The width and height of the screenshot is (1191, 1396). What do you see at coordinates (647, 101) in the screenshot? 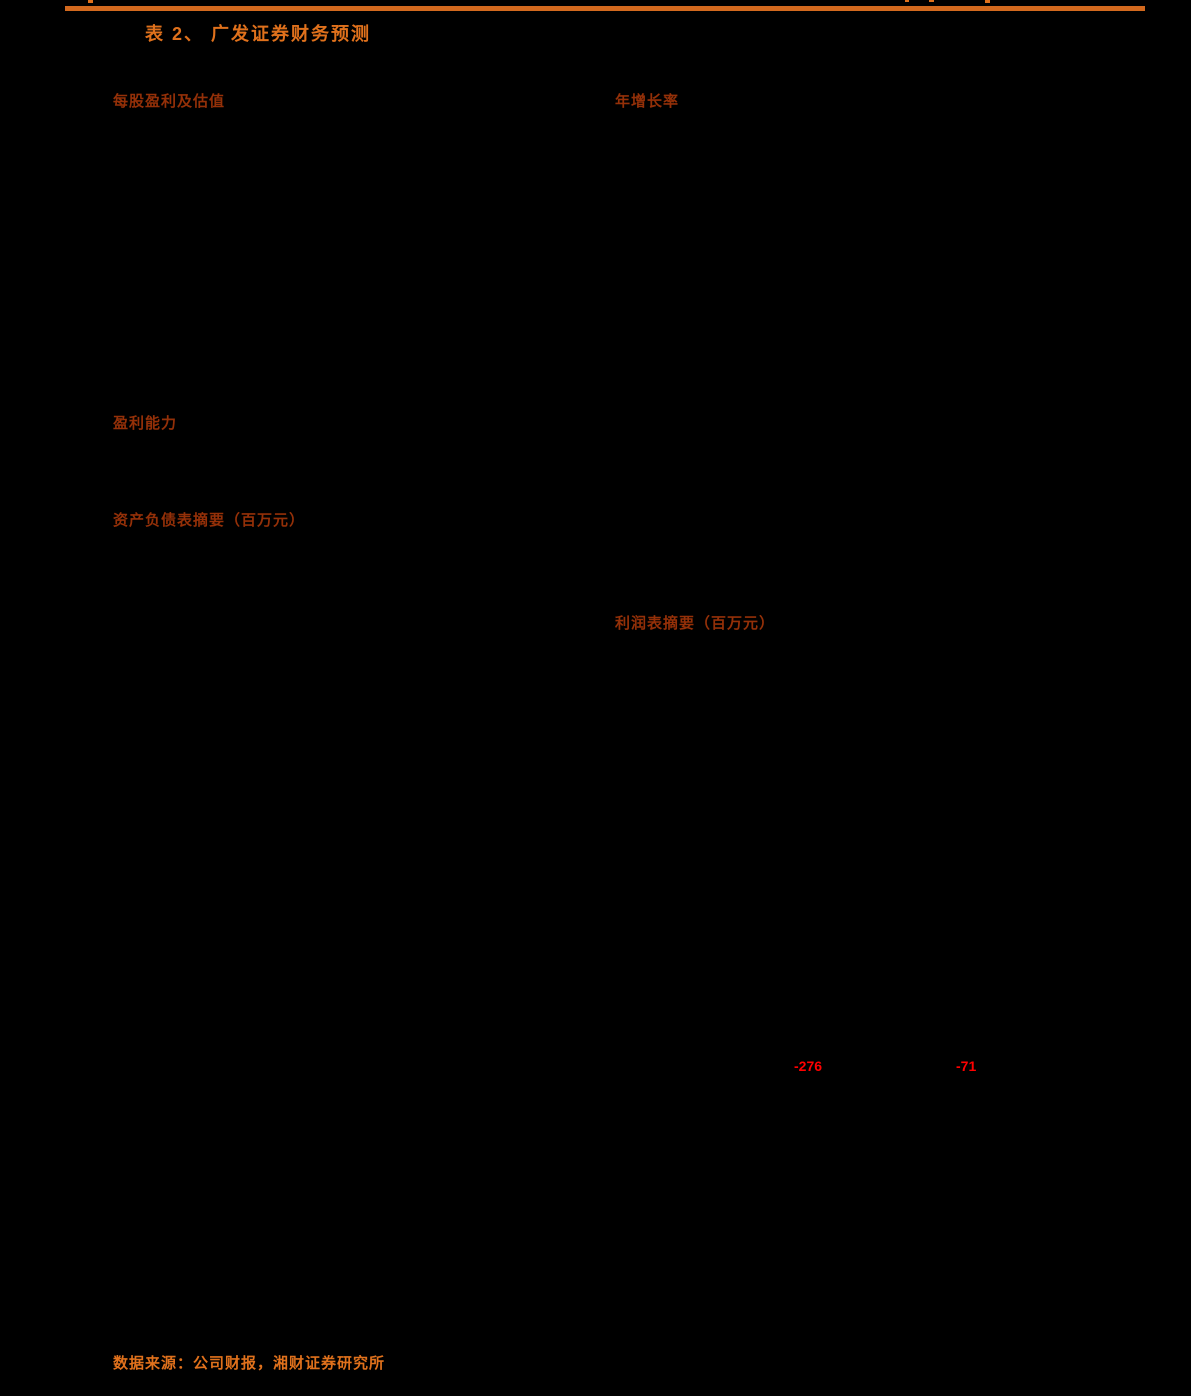
I see `section-label-growth-rate: 年增长率` at bounding box center [647, 101].